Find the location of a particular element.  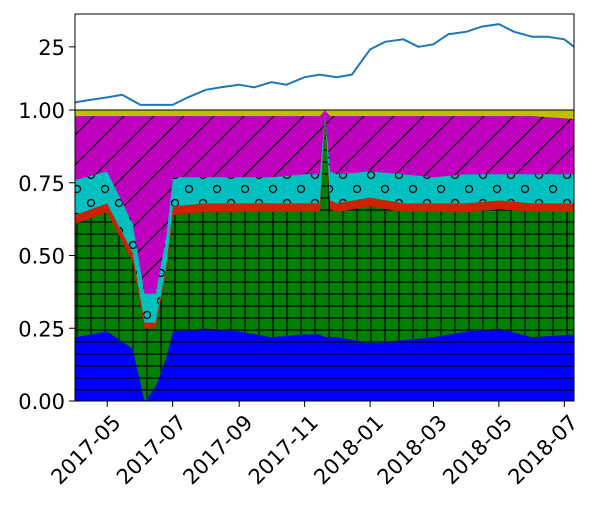

bottom-y-ticks: 0.00 0.25 0.50 0.75 1.00 is located at coordinates (46, 256).